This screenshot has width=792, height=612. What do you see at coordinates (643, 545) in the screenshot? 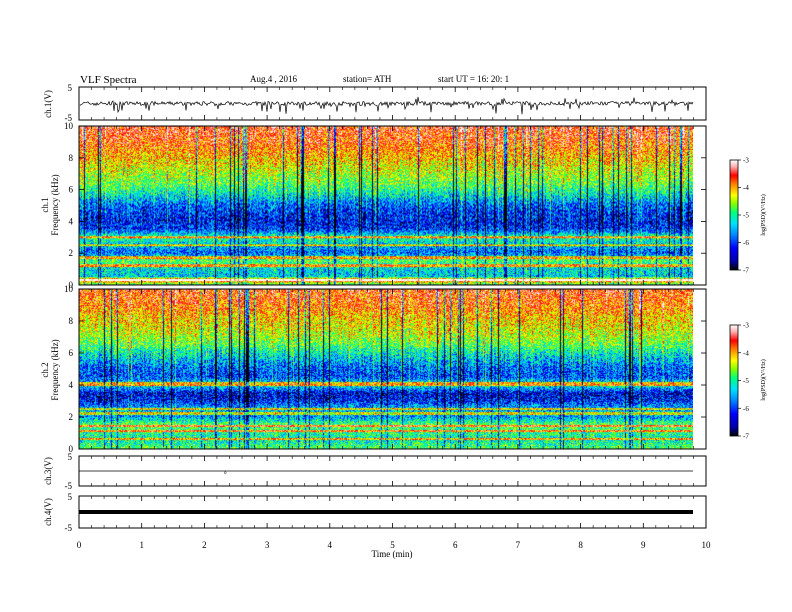
I see `time-tick-label: 9` at bounding box center [643, 545].